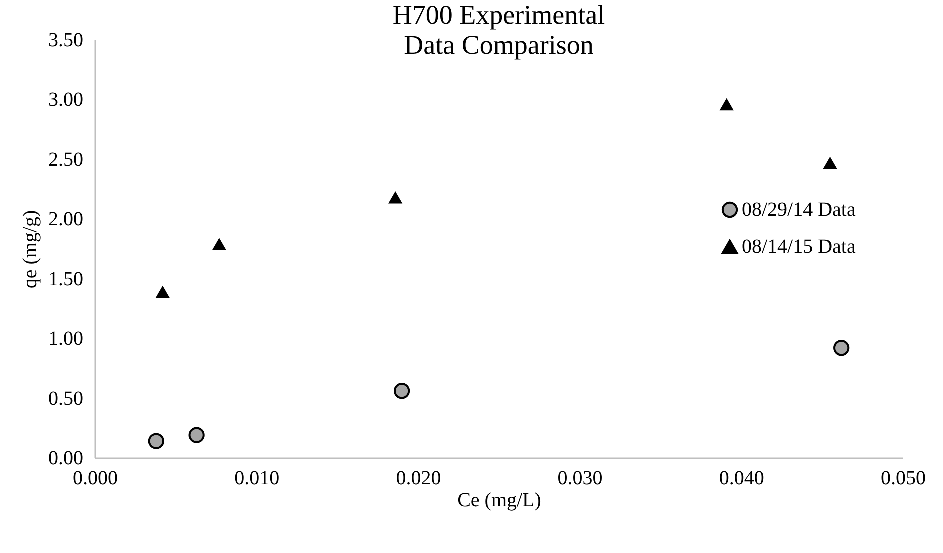 Image resolution: width=943 pixels, height=553 pixels. Describe the element at coordinates (66, 459) in the screenshot. I see `y-tick-label: 0.00` at that location.